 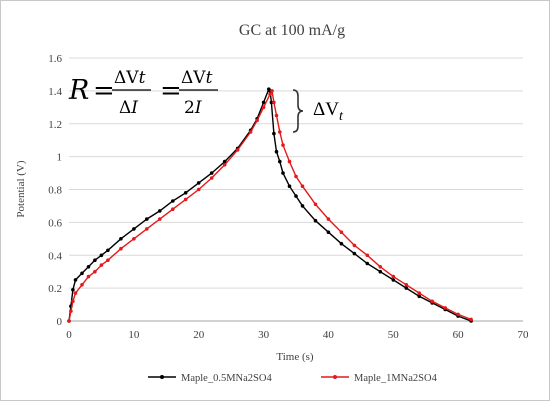 I want to click on x-tick-4: 40, so click(x=329, y=335).